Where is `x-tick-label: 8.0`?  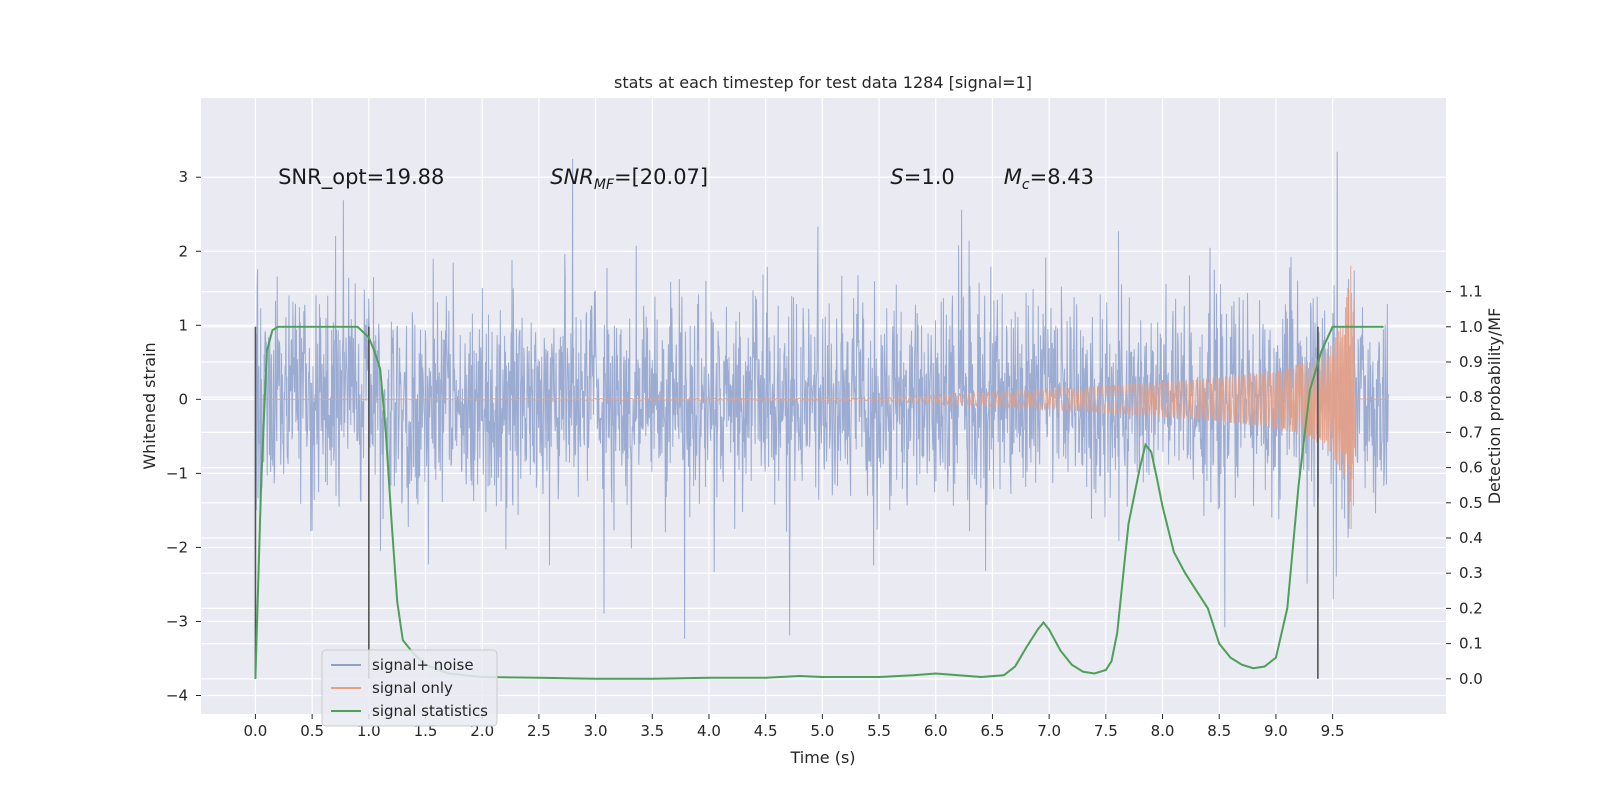
x-tick-label: 8.0 is located at coordinates (1163, 731).